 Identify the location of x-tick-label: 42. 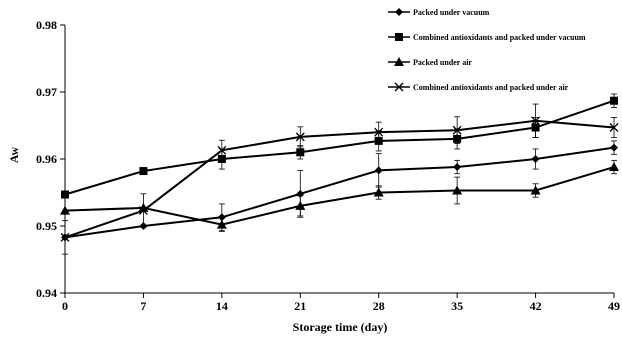
(536, 306).